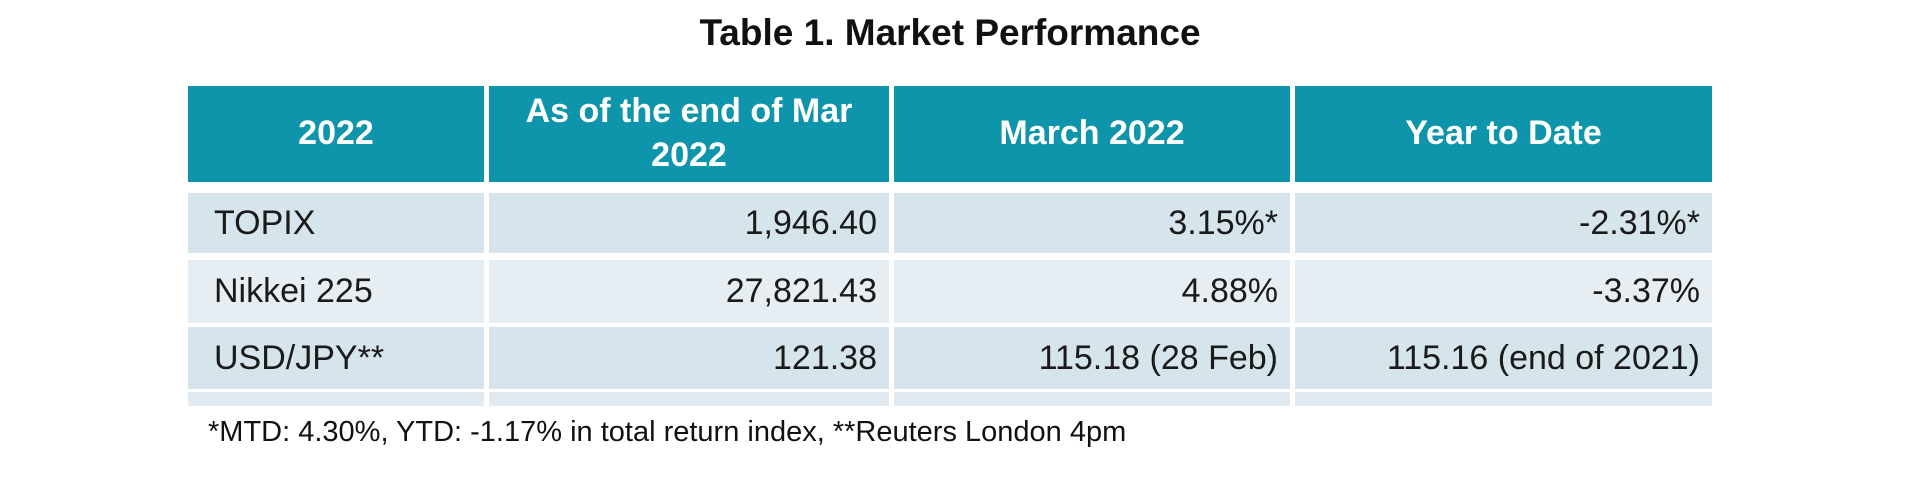 Image resolution: width=1920 pixels, height=477 pixels. What do you see at coordinates (336, 223) in the screenshot?
I see `row-label-cell: TOPIX` at bounding box center [336, 223].